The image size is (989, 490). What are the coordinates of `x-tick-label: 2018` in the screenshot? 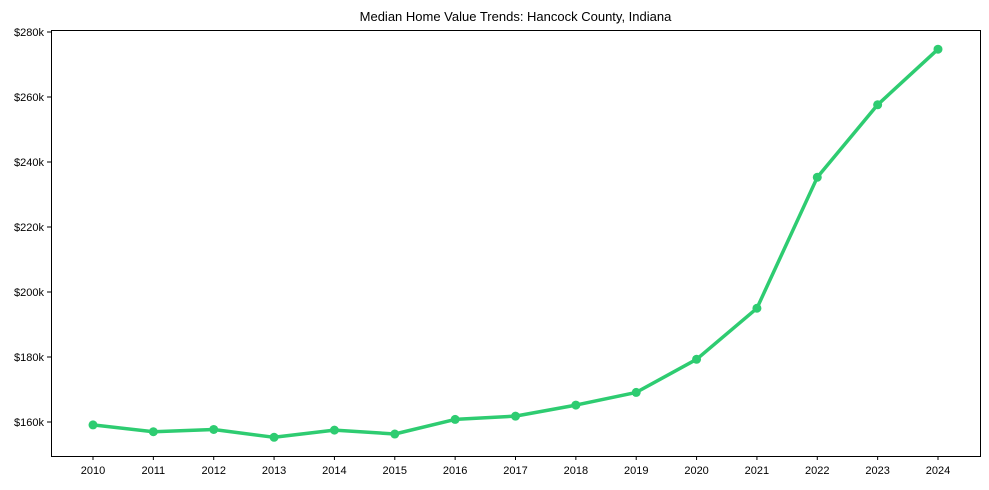 It's located at (576, 471).